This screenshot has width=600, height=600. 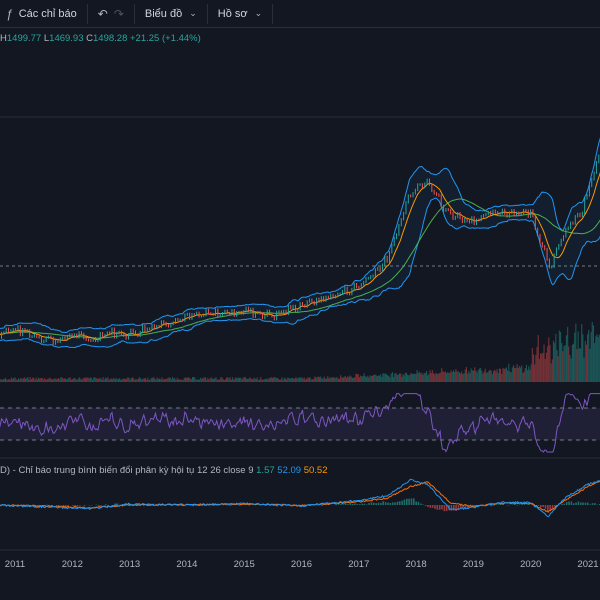 I want to click on profile-menu-button: Hồ sơ ⌄, so click(x=240, y=13).